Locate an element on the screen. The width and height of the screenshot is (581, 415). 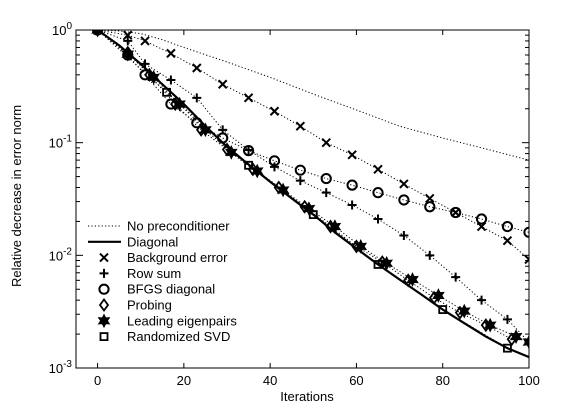
x-tick-label: 0 is located at coordinates (97, 380).